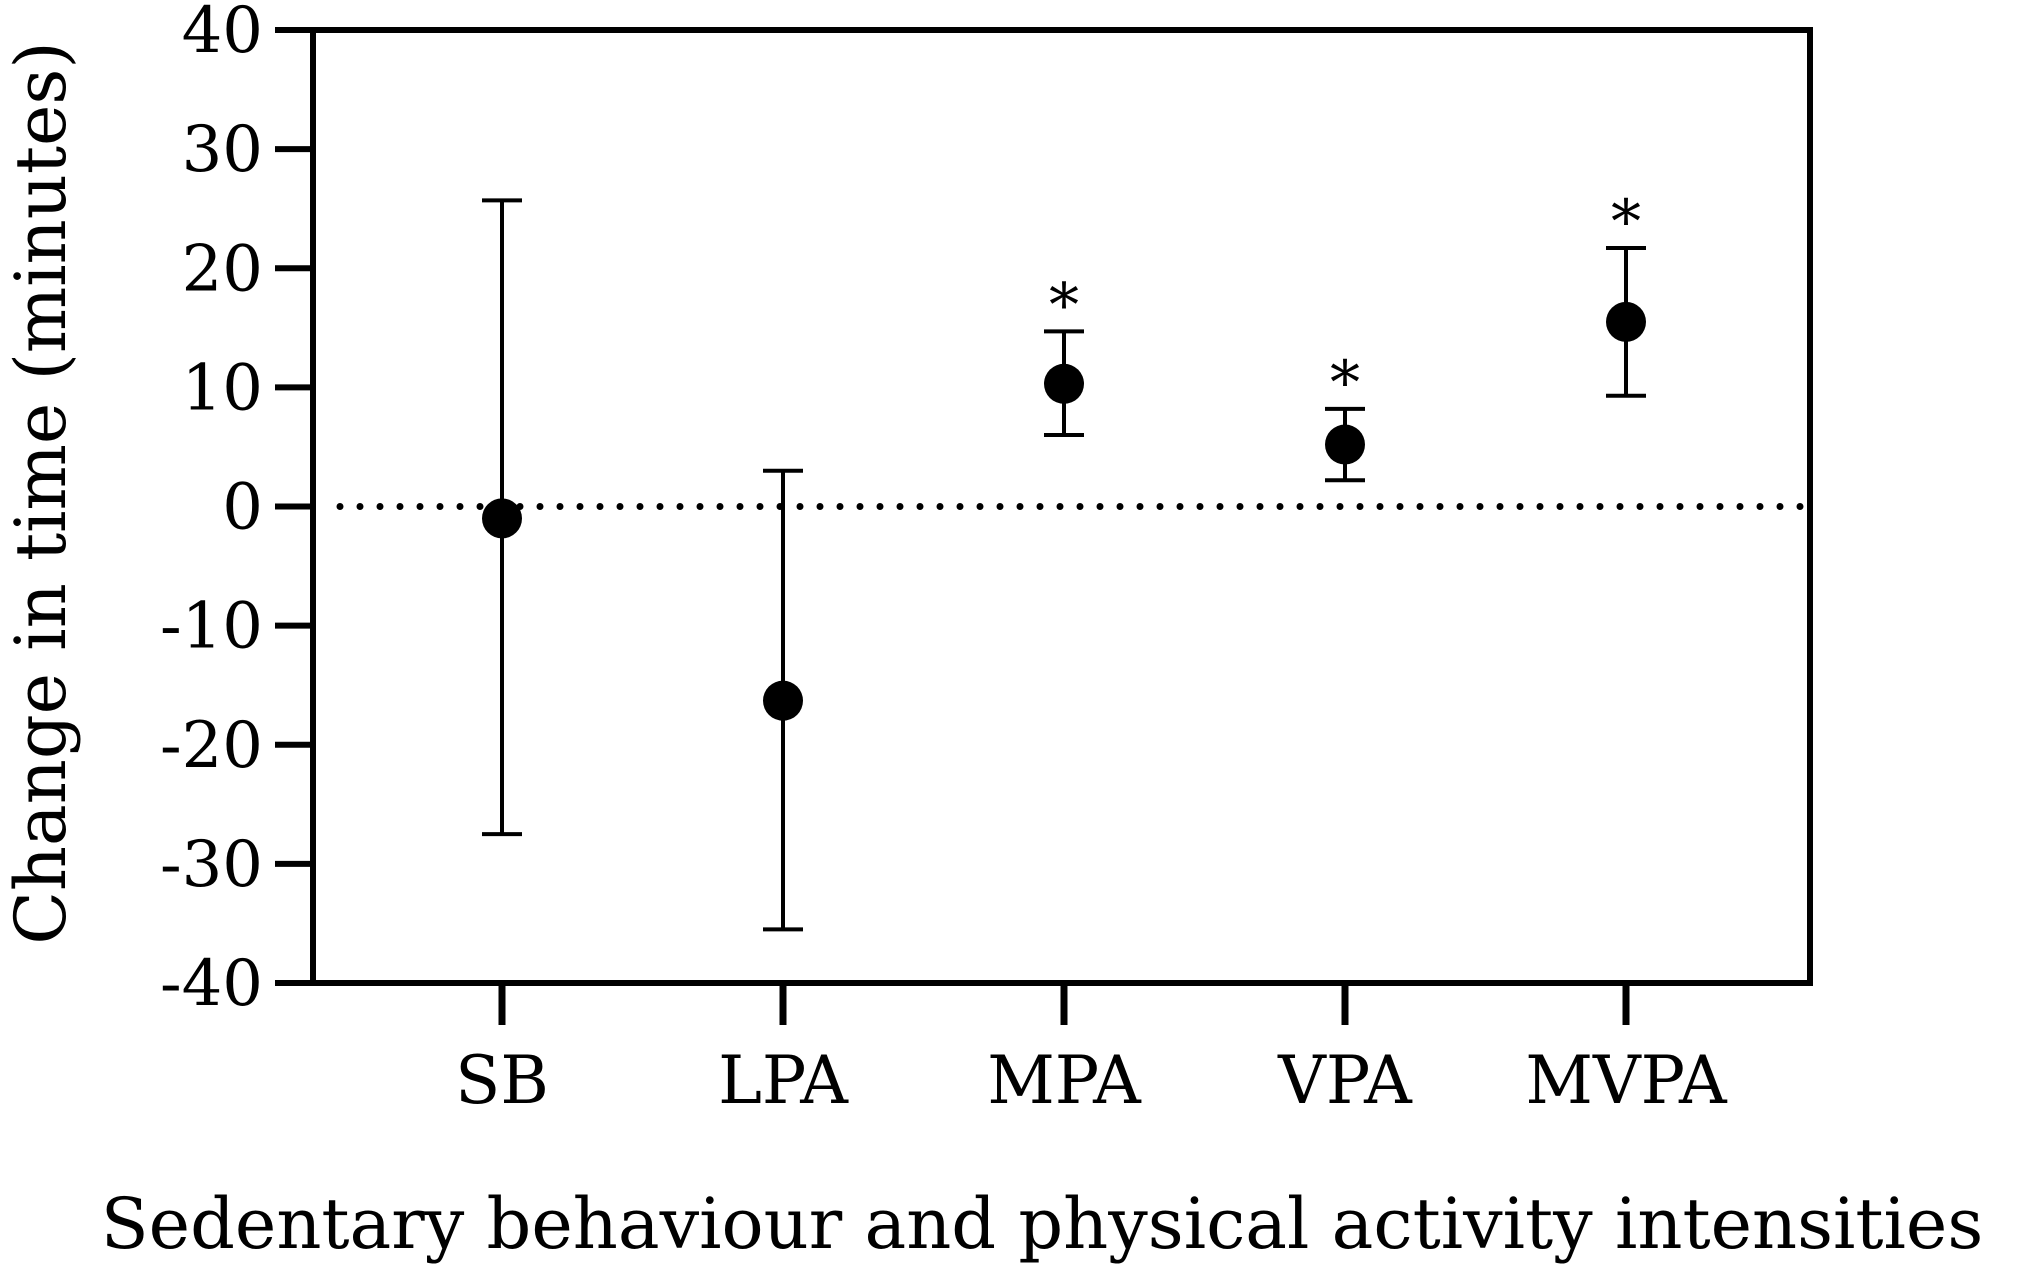 The width and height of the screenshot is (2023, 1279). I want to click on y-tick-label: -30, so click(211, 865).